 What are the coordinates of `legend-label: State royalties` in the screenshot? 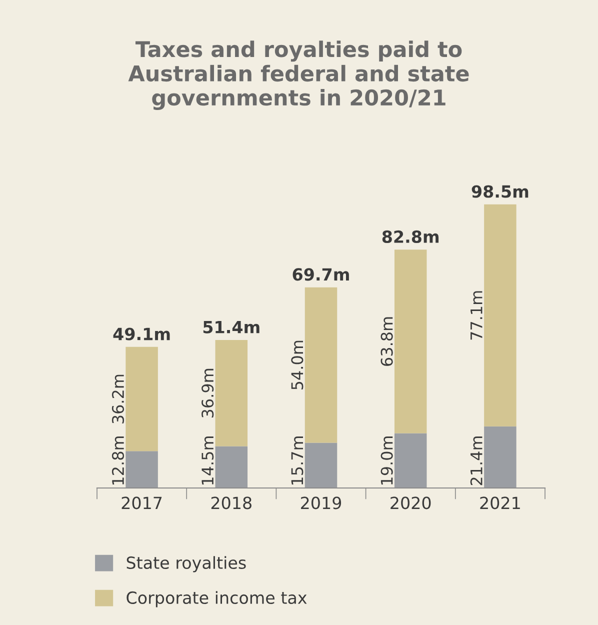 It's located at (186, 564).